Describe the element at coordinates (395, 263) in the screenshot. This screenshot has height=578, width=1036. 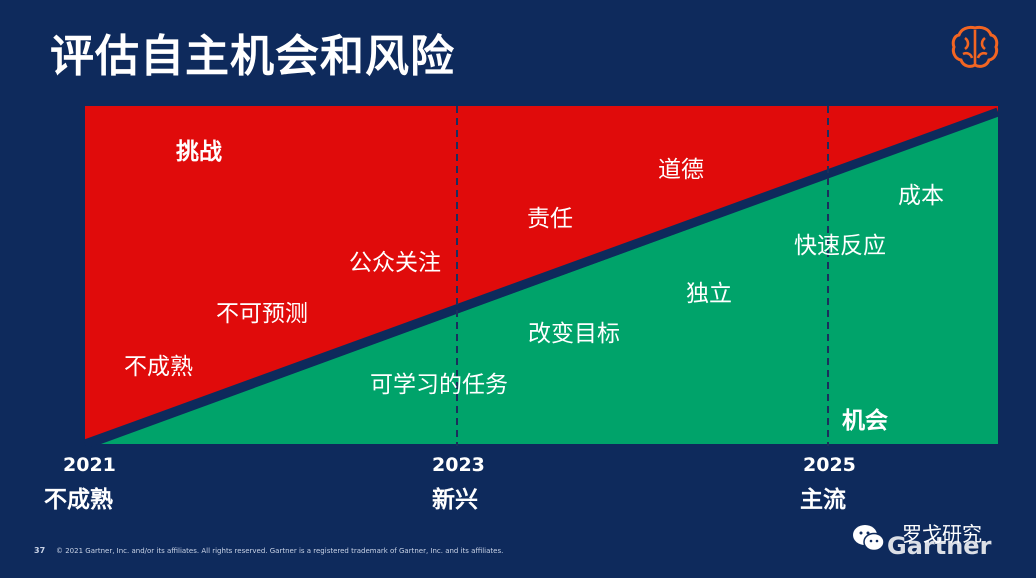
I see `risk-item: 公众关注` at that location.